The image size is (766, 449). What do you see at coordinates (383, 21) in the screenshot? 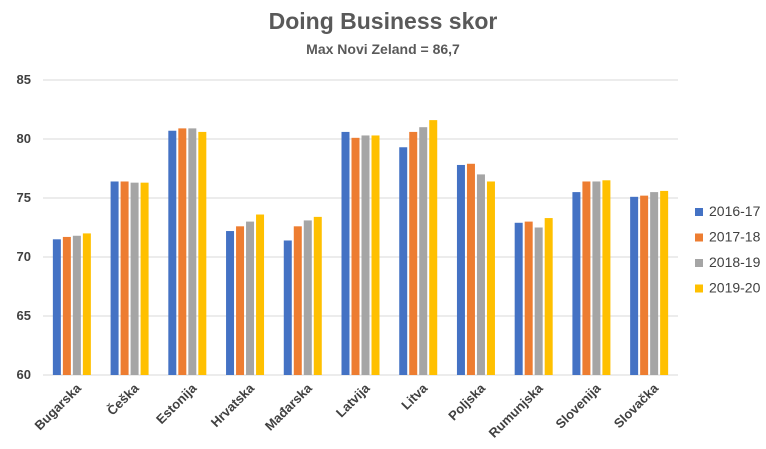
I see `chart-title: Doing Business skor` at bounding box center [383, 21].